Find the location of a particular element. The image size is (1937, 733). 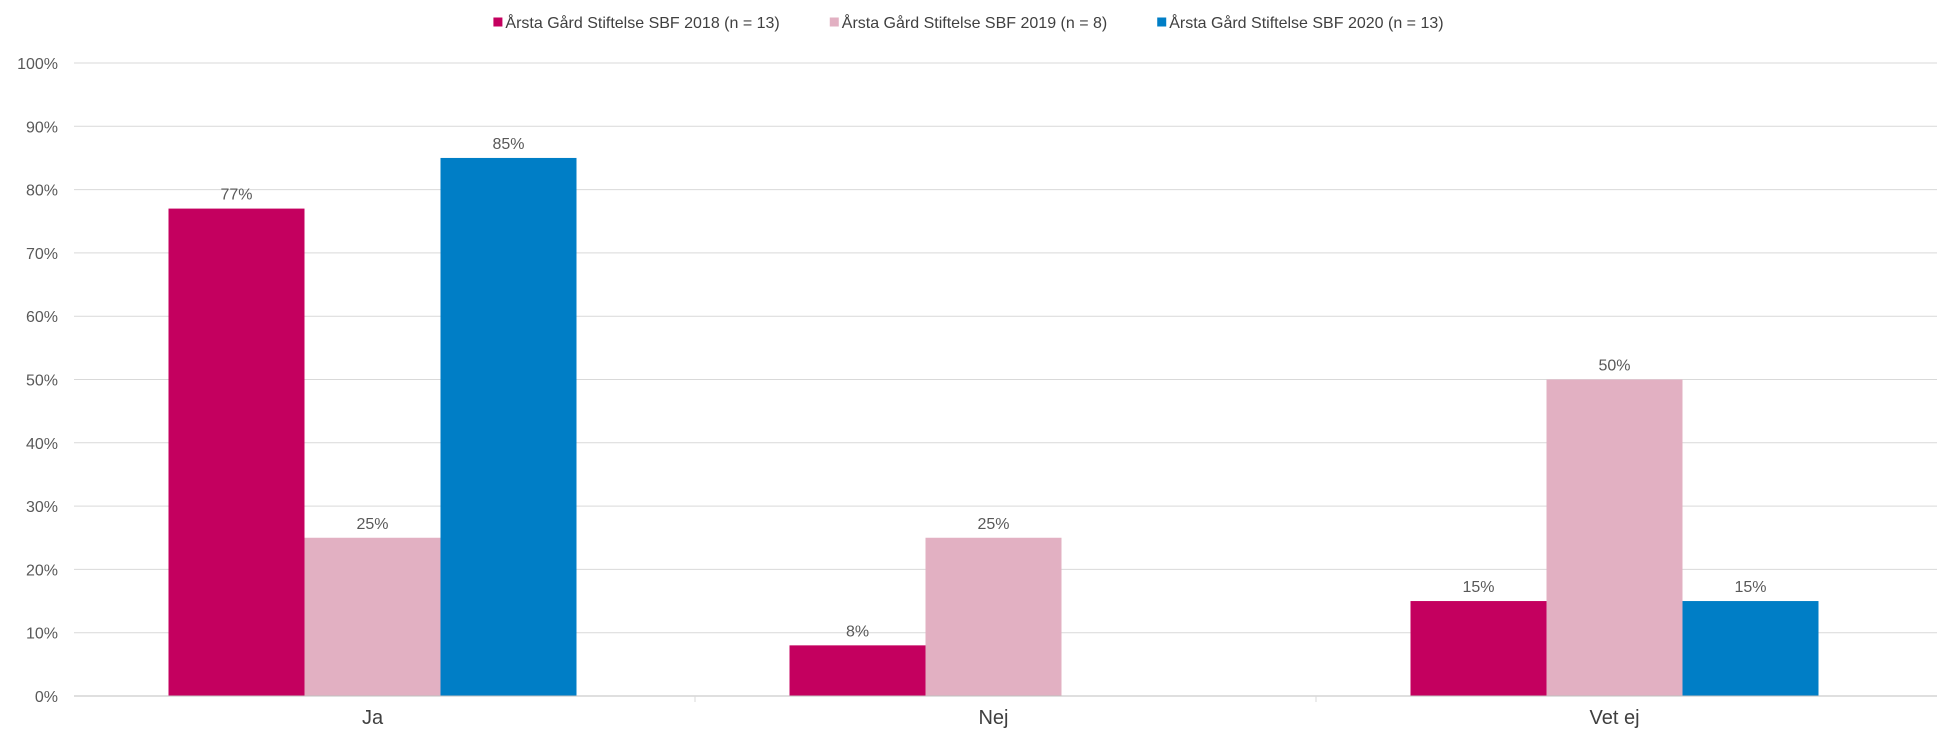

data-label: 85% is located at coordinates (508, 144).